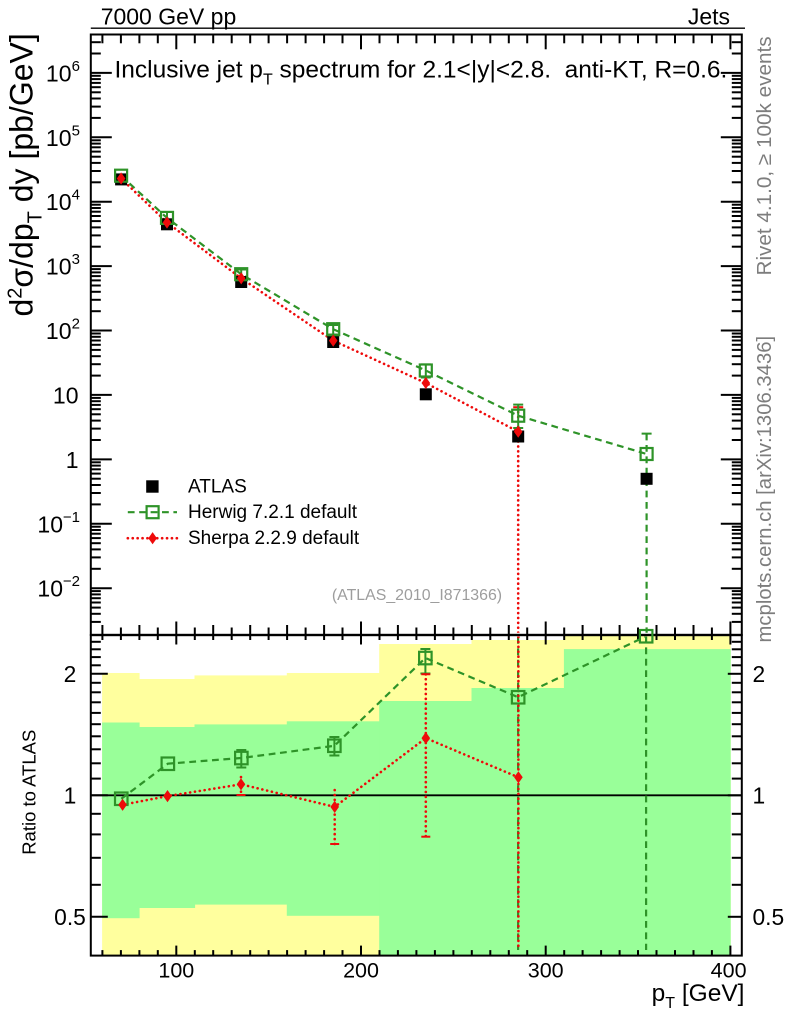  What do you see at coordinates (71, 581) in the screenshot?
I see `svg-text: −2` at bounding box center [71, 581].